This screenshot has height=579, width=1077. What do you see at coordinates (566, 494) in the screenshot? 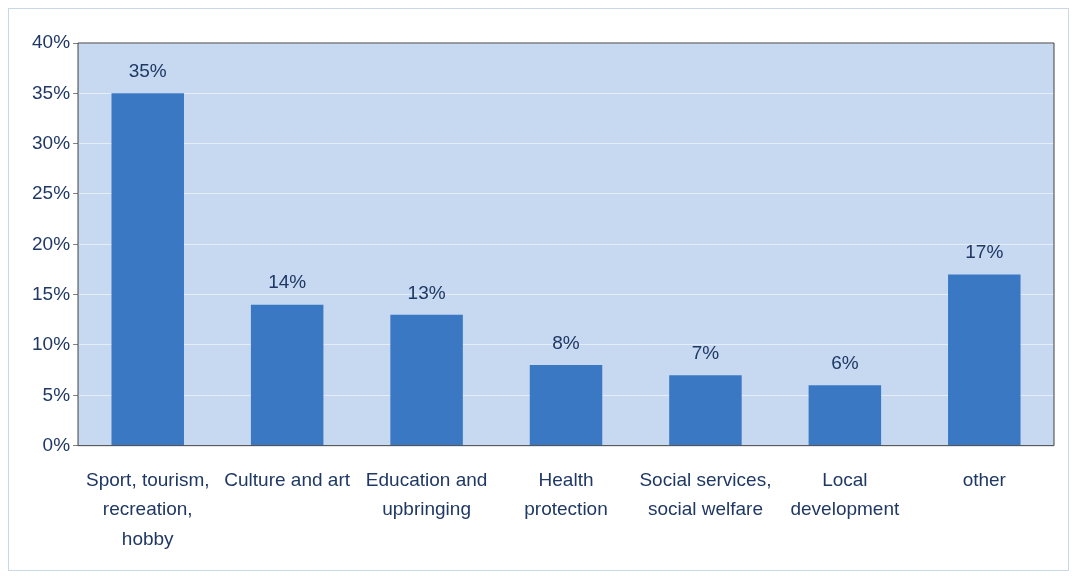
I see `x-tick-label: Health protection` at bounding box center [566, 494].